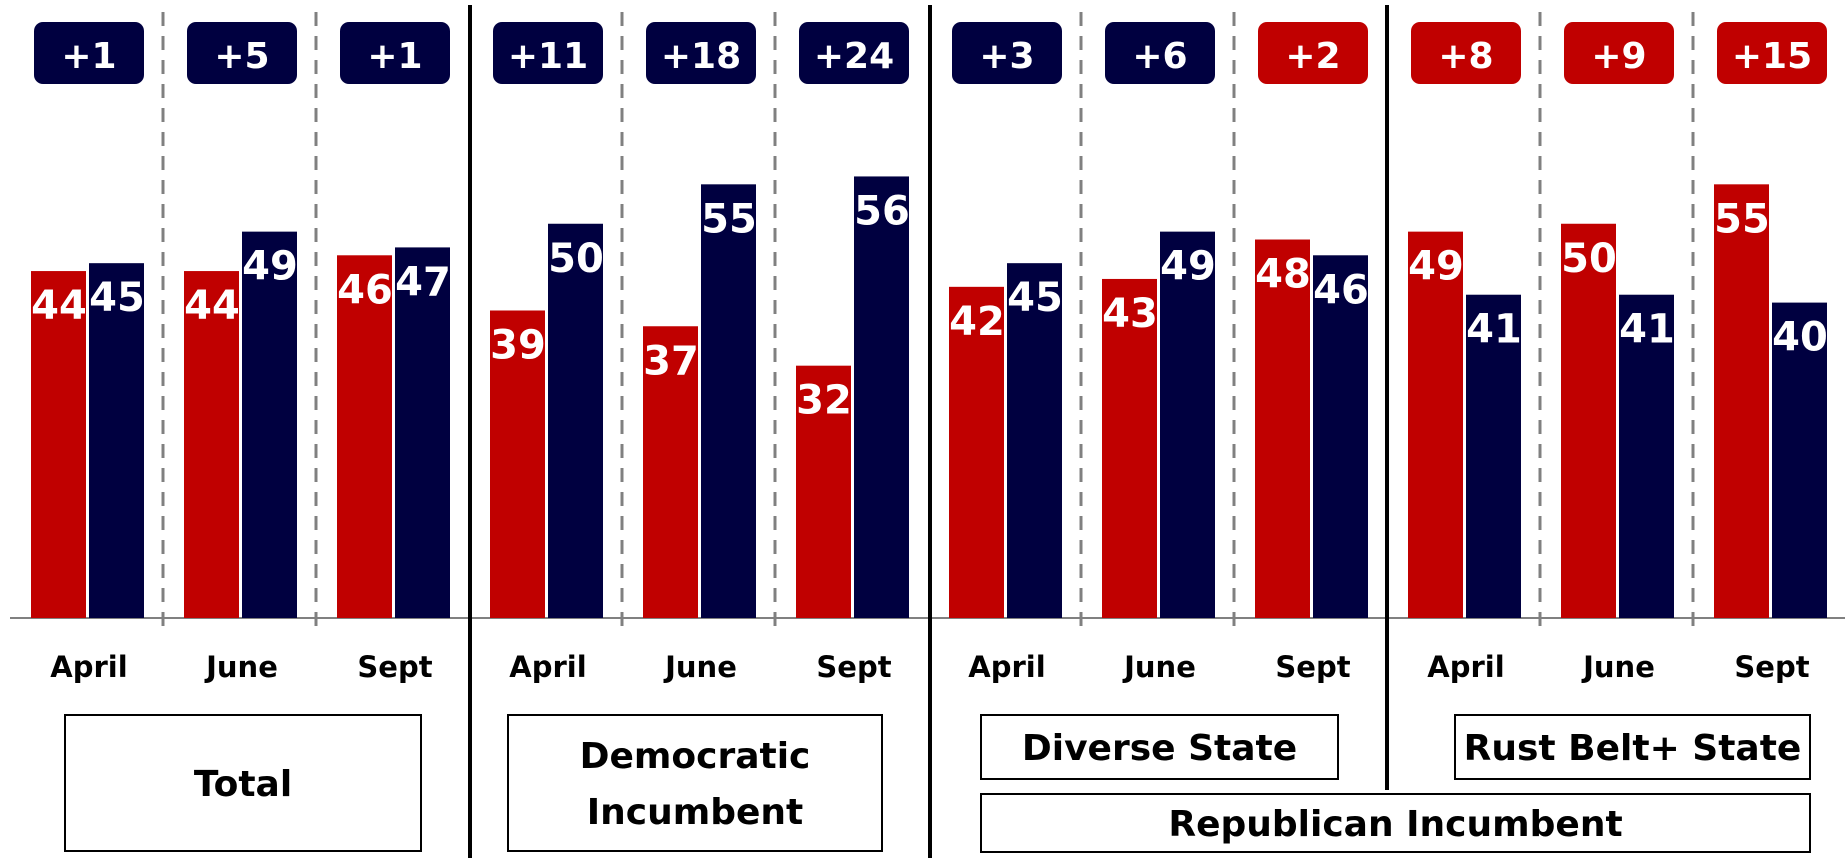 The height and width of the screenshot is (858, 1845). I want to click on bar-label-republican: 39, so click(518, 345).